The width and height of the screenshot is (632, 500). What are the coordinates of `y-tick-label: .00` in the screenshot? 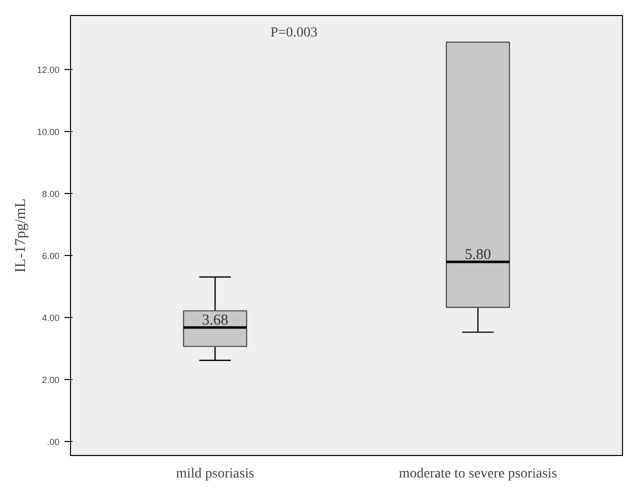 It's located at (53, 442).